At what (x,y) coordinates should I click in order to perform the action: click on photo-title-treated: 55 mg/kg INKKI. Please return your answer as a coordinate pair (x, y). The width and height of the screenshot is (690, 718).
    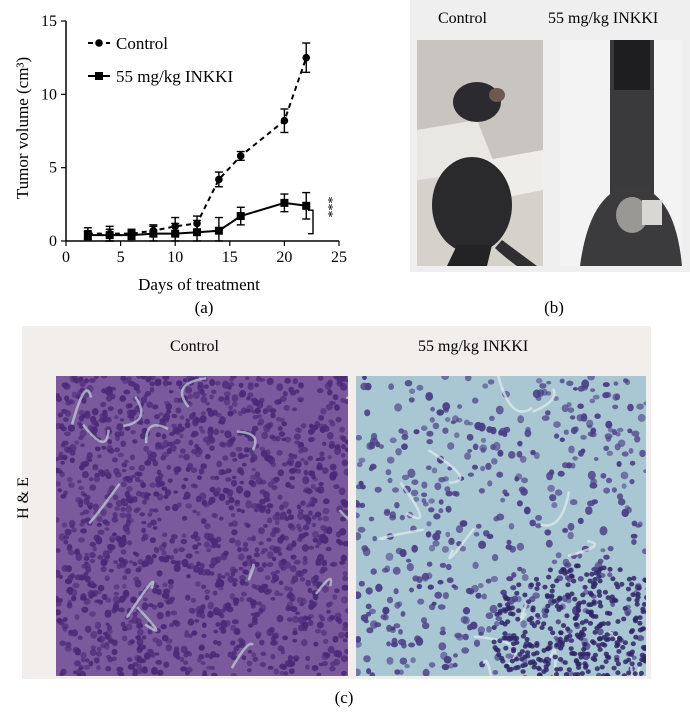
    Looking at the image, I should click on (603, 18).